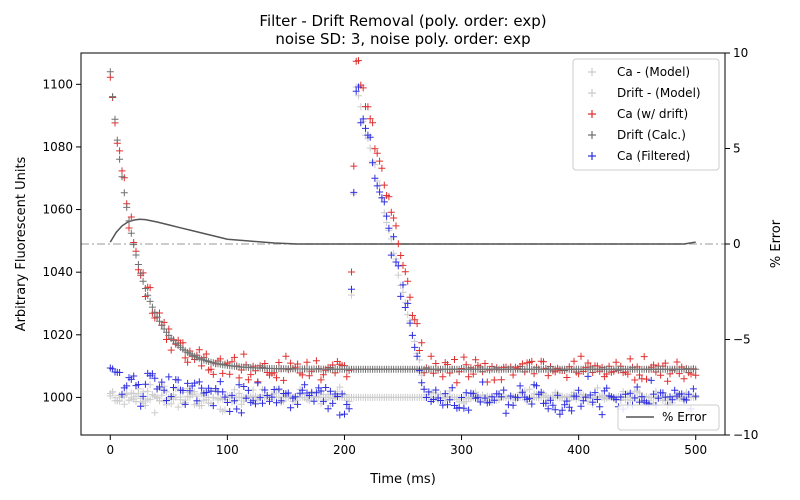 The height and width of the screenshot is (500, 800). I want to click on legend-main-box, so click(646, 114).